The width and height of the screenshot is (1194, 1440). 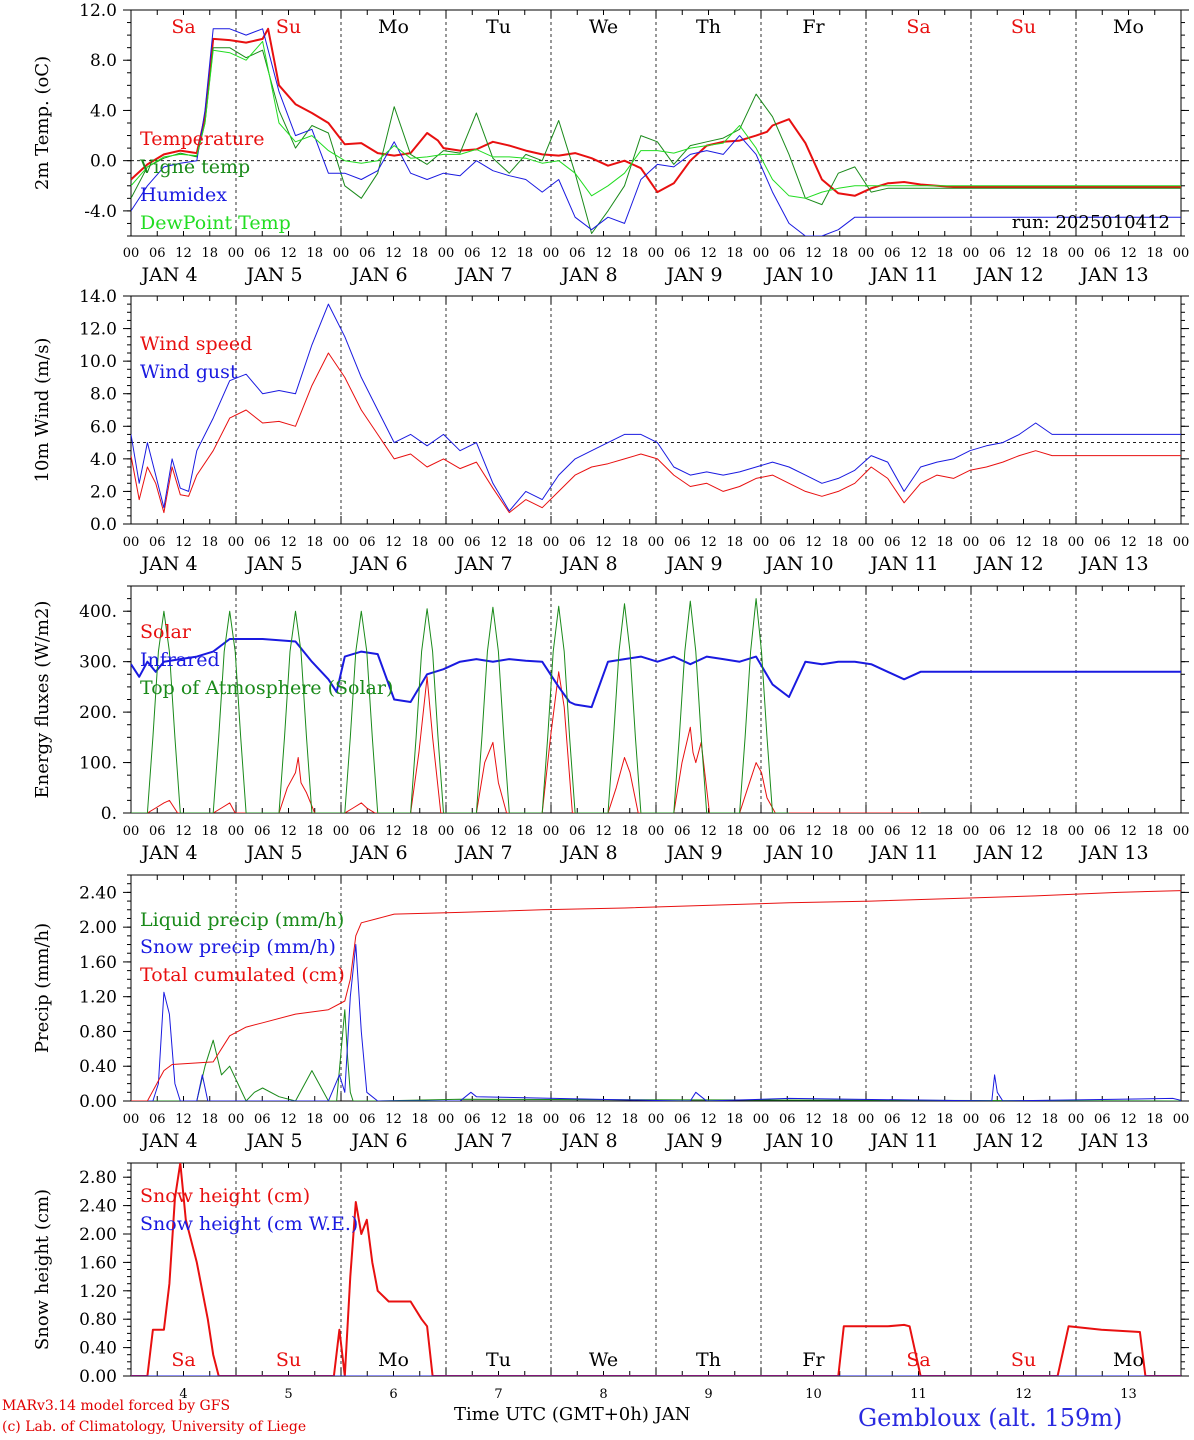 I want to click on series-dewpoint-temp, so click(x=656, y=119).